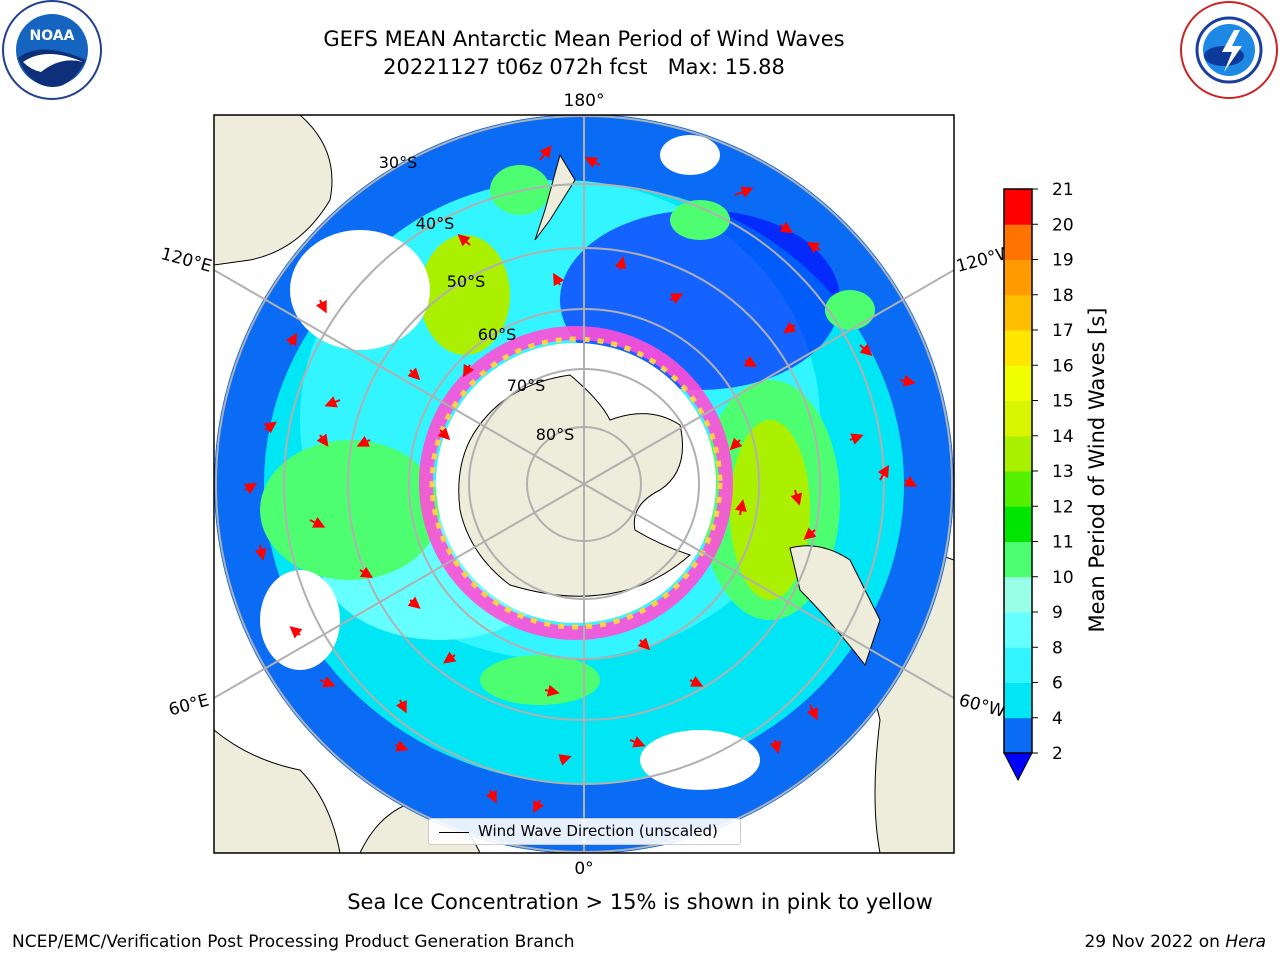 The image size is (1280, 960). Describe the element at coordinates (466, 281) in the screenshot. I see `lat-label-50s: 50°S` at that location.